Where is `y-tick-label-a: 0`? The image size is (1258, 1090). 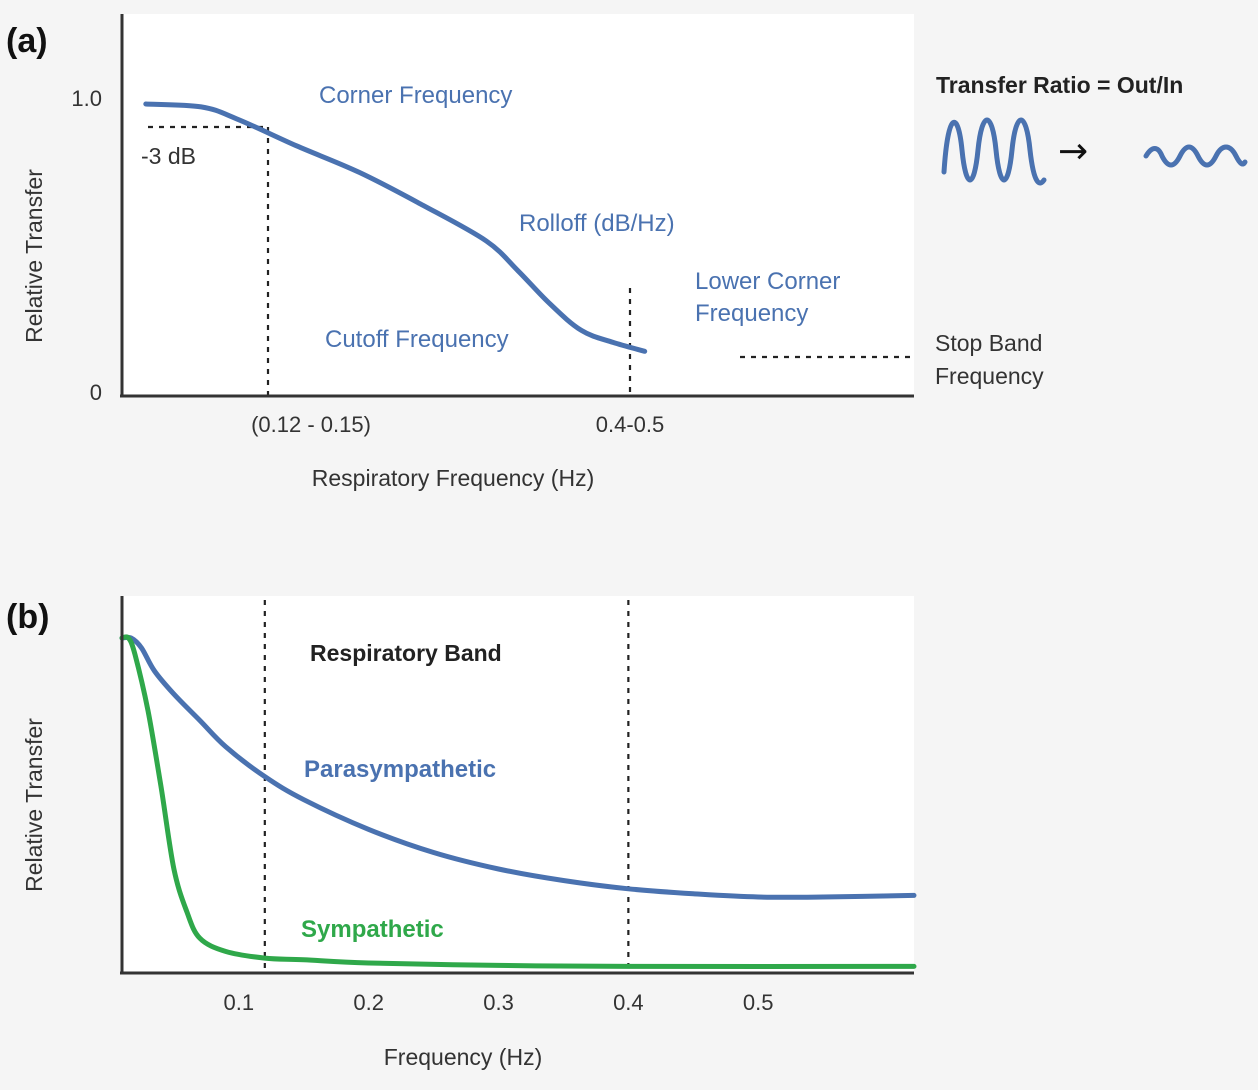 y-tick-label-a: 0 is located at coordinates (96, 392).